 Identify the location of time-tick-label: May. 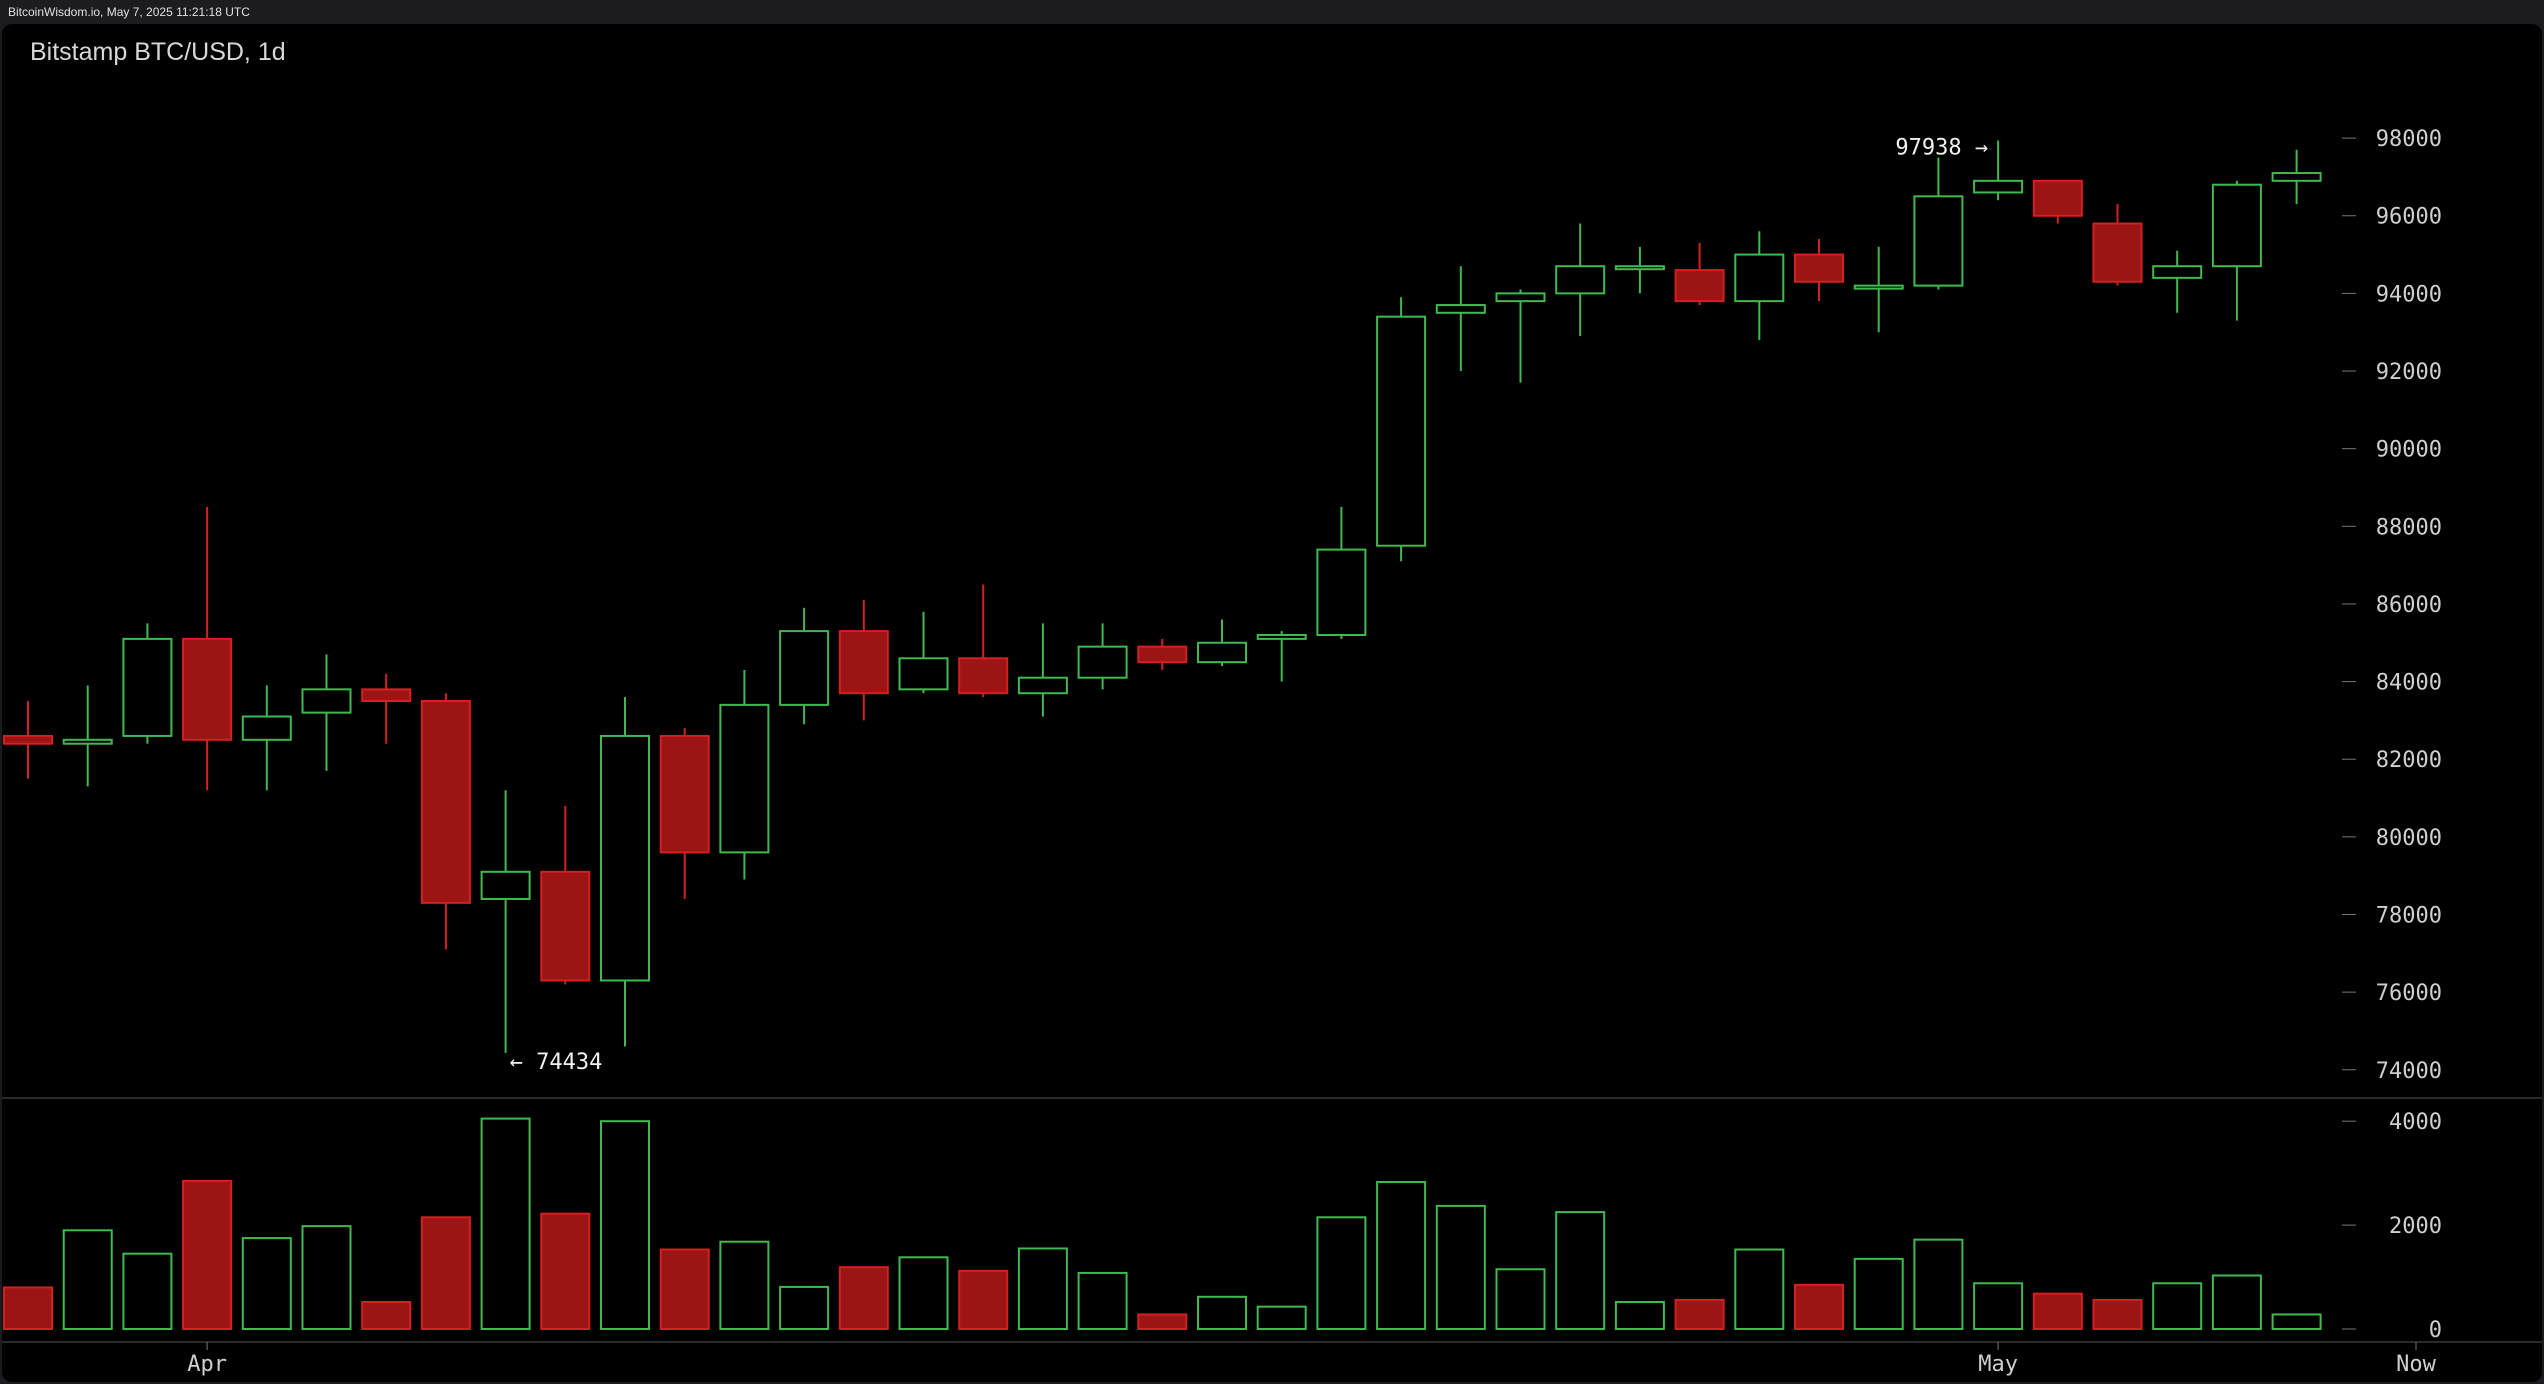
(1998, 1364).